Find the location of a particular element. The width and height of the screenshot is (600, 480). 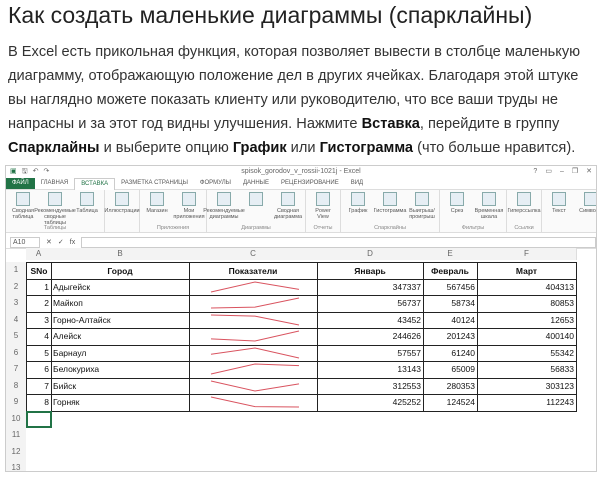

ribbon-button: Сводная таблица is located at coordinates (23, 212).